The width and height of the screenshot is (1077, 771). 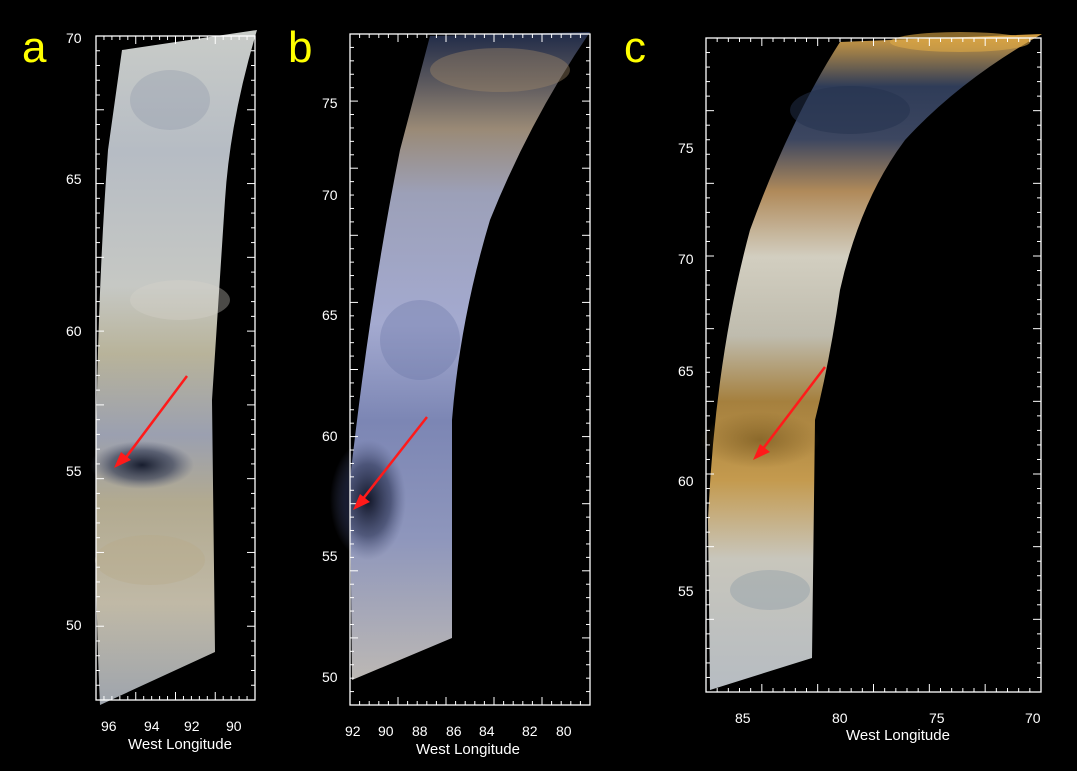 I want to click on panel-letter-c: c, so click(x=635, y=47).